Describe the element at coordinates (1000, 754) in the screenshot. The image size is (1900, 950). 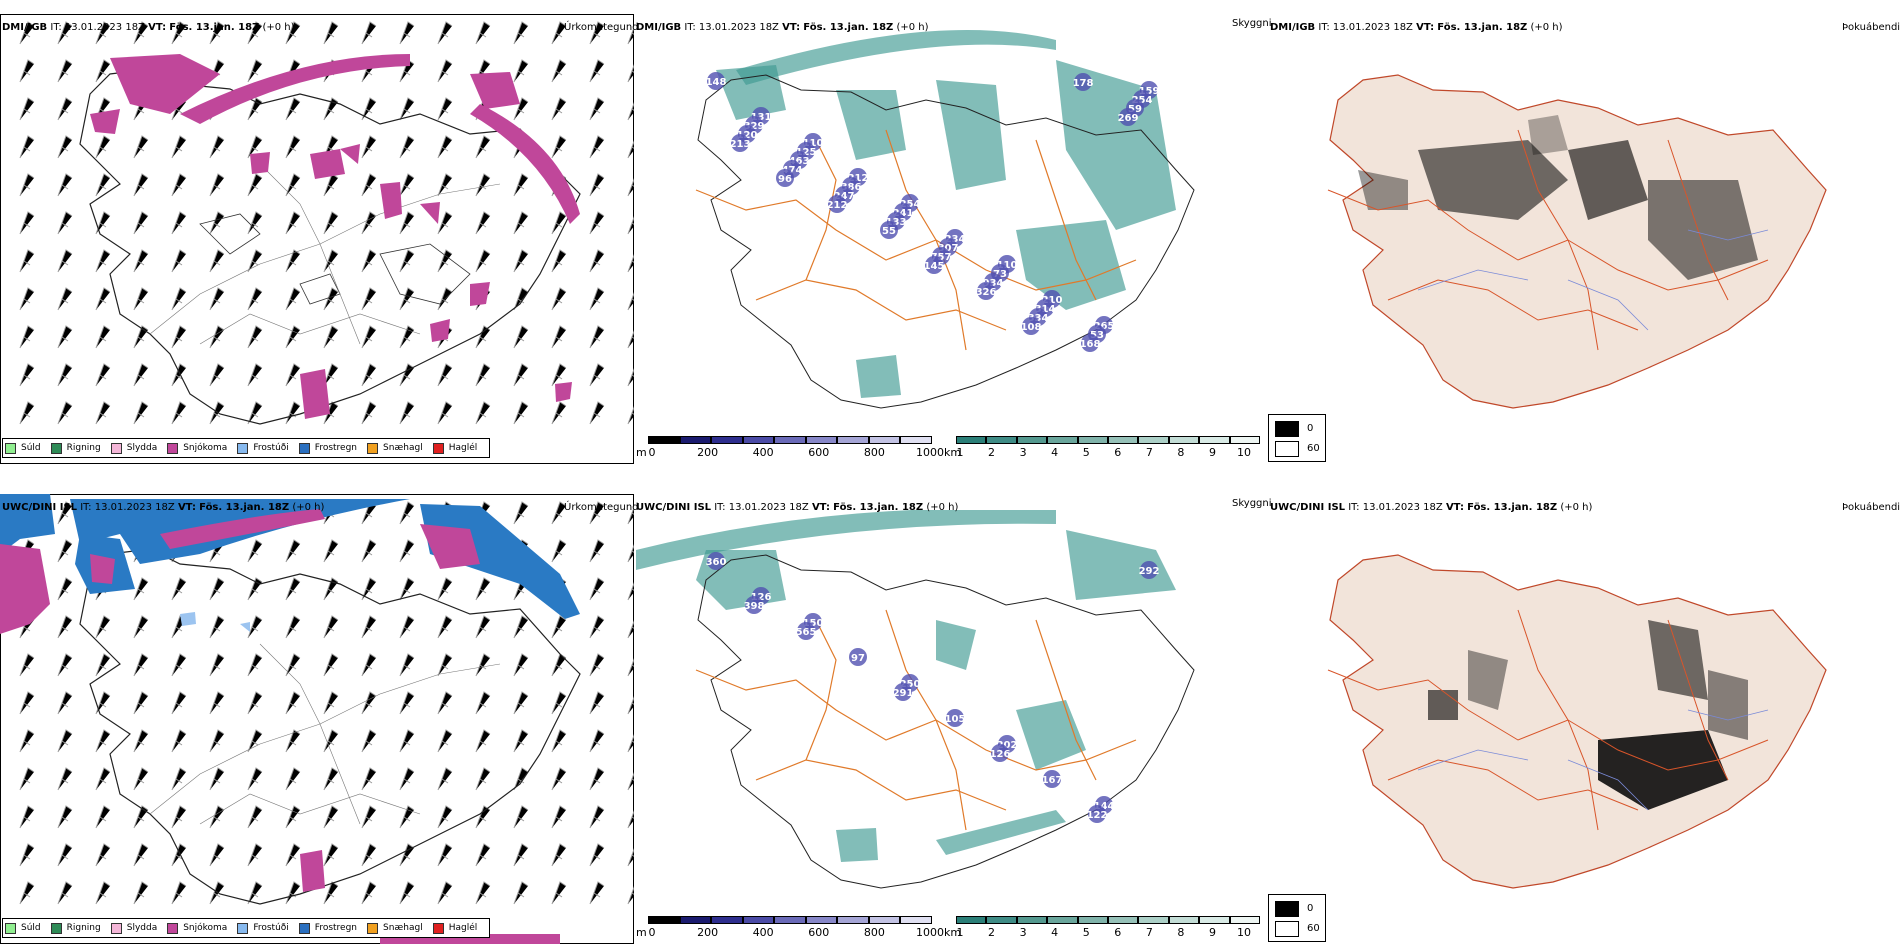
I see `cloud-base-value: 126` at that location.